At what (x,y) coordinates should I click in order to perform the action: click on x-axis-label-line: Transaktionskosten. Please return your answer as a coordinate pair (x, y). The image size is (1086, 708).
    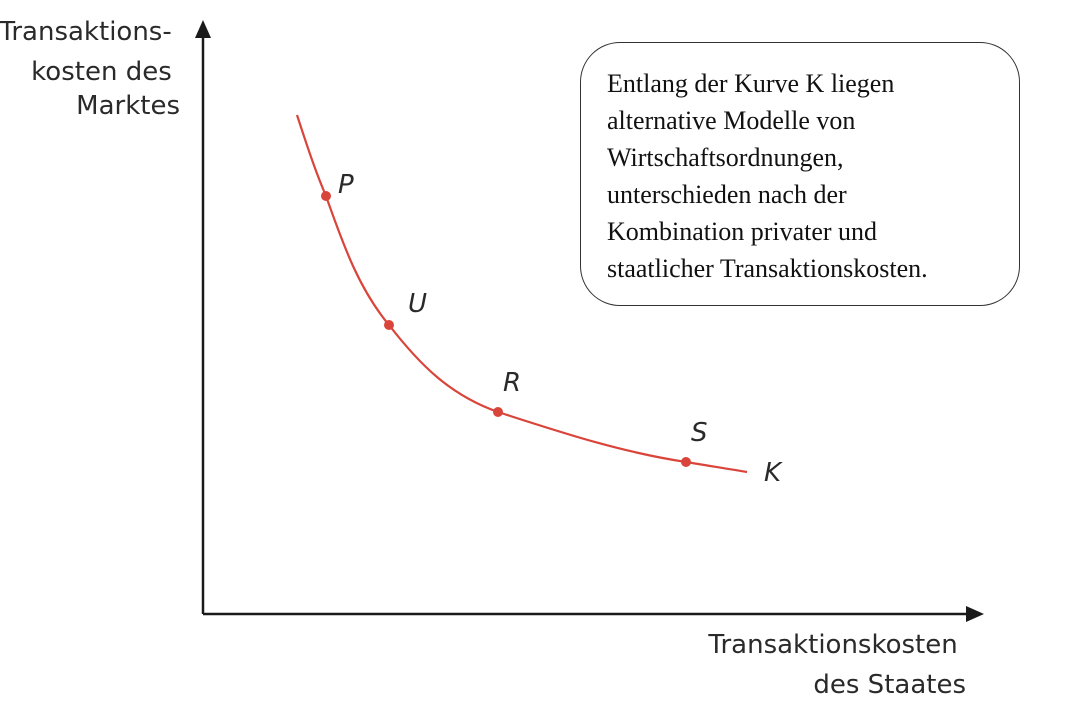
    Looking at the image, I should click on (832, 645).